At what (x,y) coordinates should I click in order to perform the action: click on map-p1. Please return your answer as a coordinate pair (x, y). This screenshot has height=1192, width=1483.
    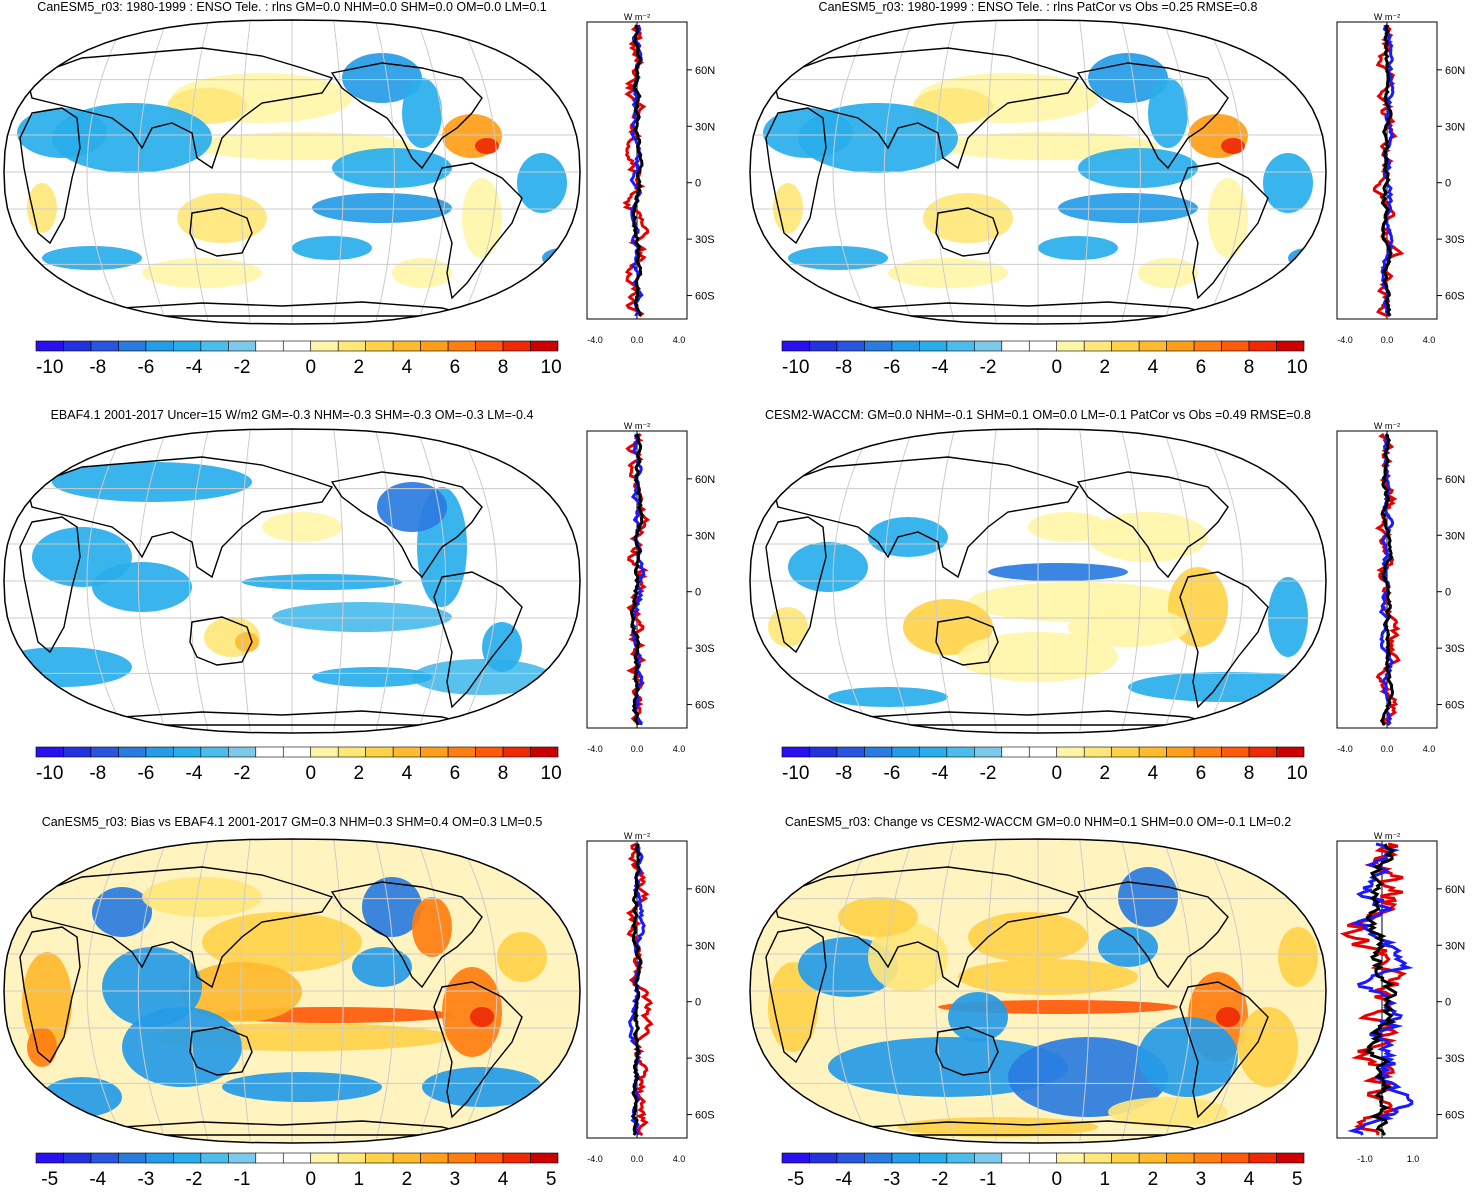
    Looking at the image, I should click on (292, 172).